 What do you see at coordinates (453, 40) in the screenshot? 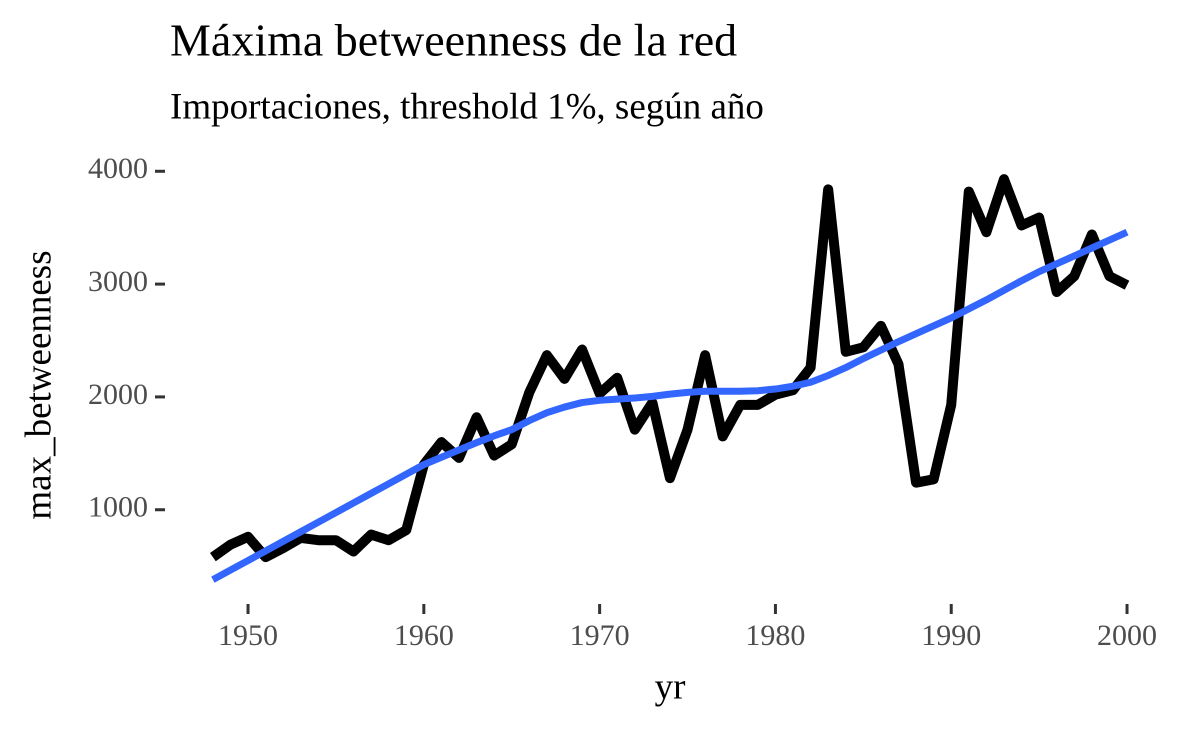
I see `chart-title: Máxima betweenness de la red` at bounding box center [453, 40].